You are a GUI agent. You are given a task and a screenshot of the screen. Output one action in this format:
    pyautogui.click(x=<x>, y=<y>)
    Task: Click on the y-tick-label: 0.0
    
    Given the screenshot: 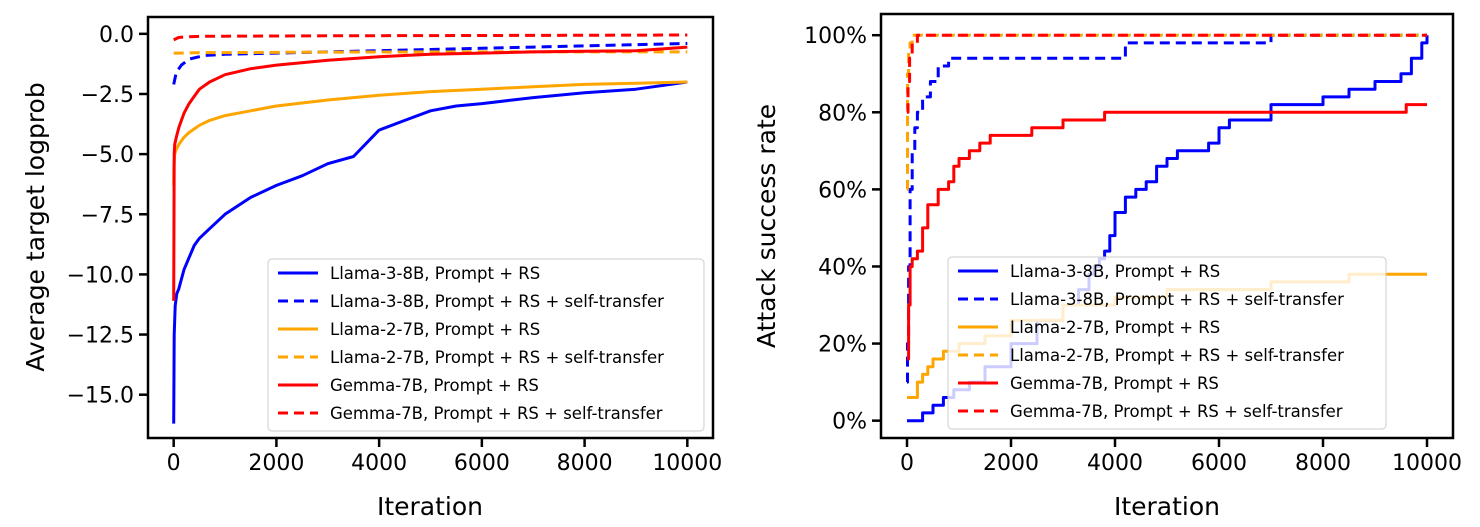 What is the action you would take?
    pyautogui.click(x=116, y=35)
    